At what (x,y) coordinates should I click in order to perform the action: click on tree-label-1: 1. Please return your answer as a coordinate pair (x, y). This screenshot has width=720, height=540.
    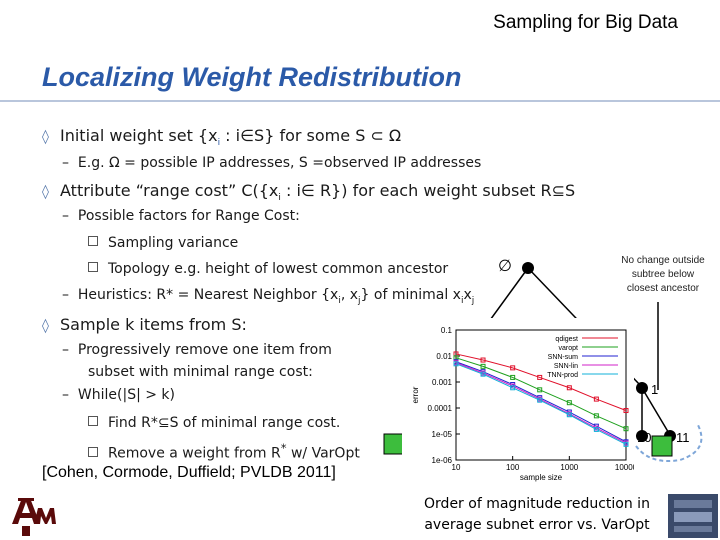
    Looking at the image, I should click on (655, 389).